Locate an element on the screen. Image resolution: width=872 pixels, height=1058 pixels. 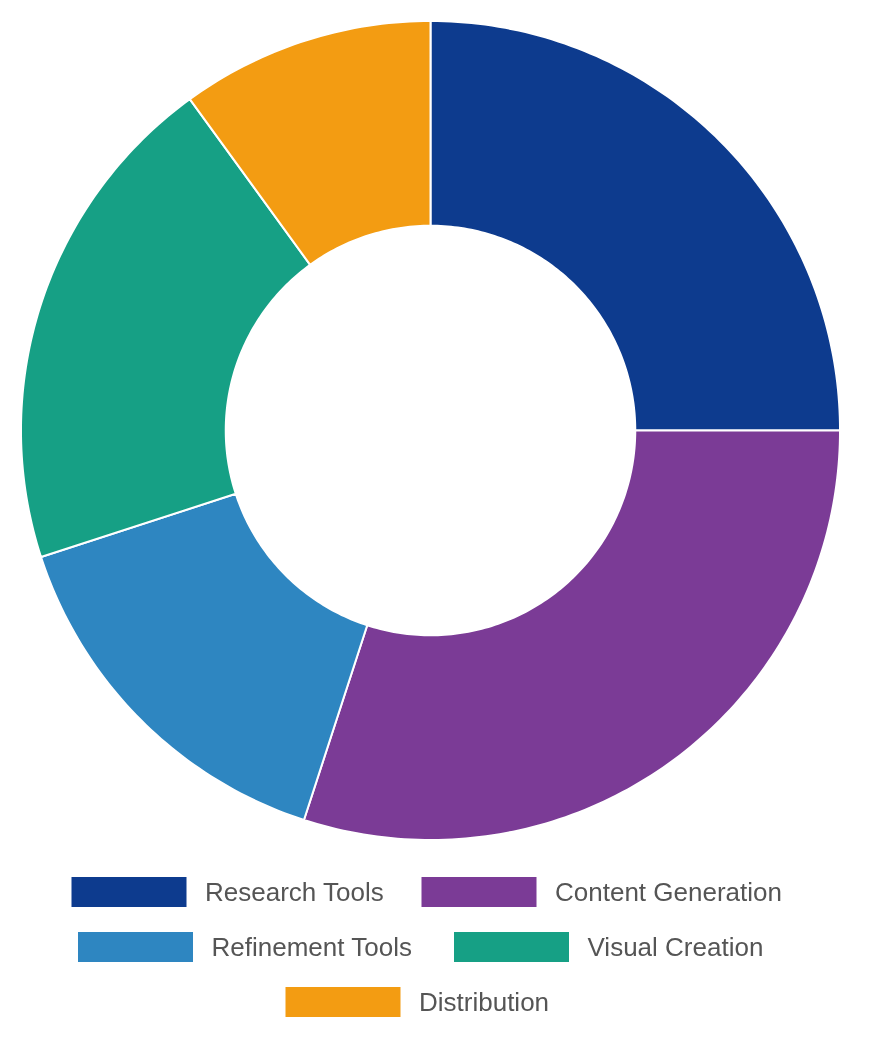
legend-label: Distribution is located at coordinates (484, 1002).